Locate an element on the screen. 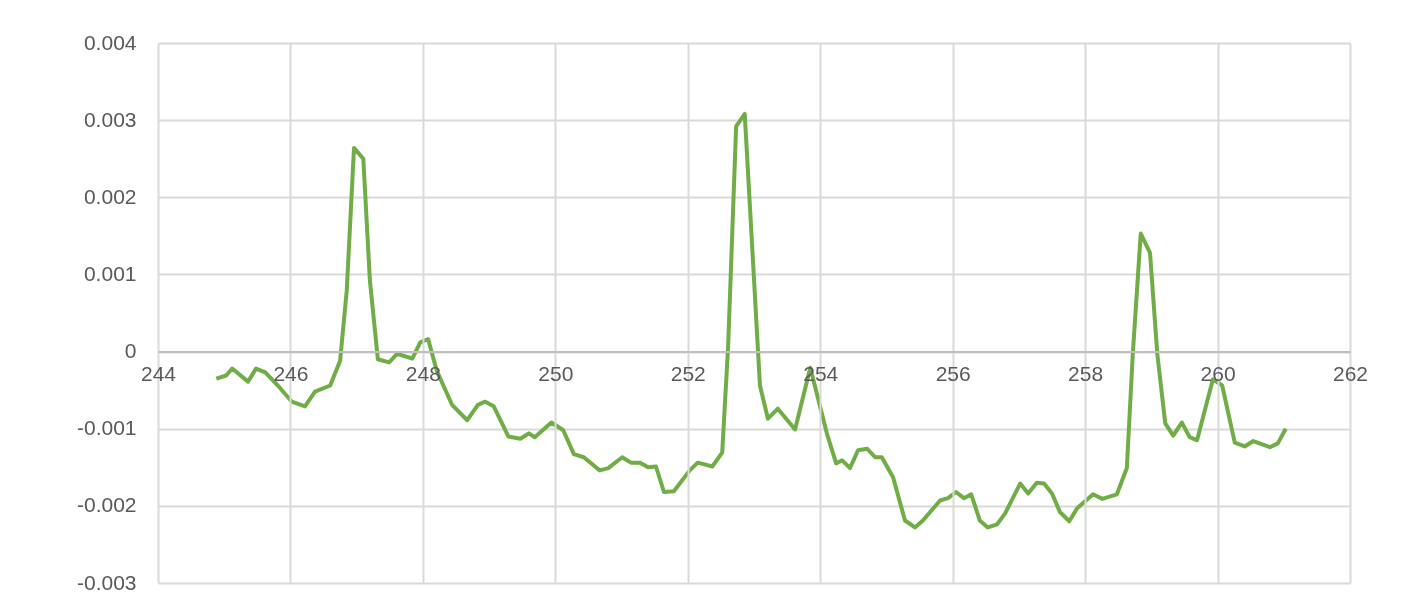  y-tick-label: 0.001 is located at coordinates (110, 273).